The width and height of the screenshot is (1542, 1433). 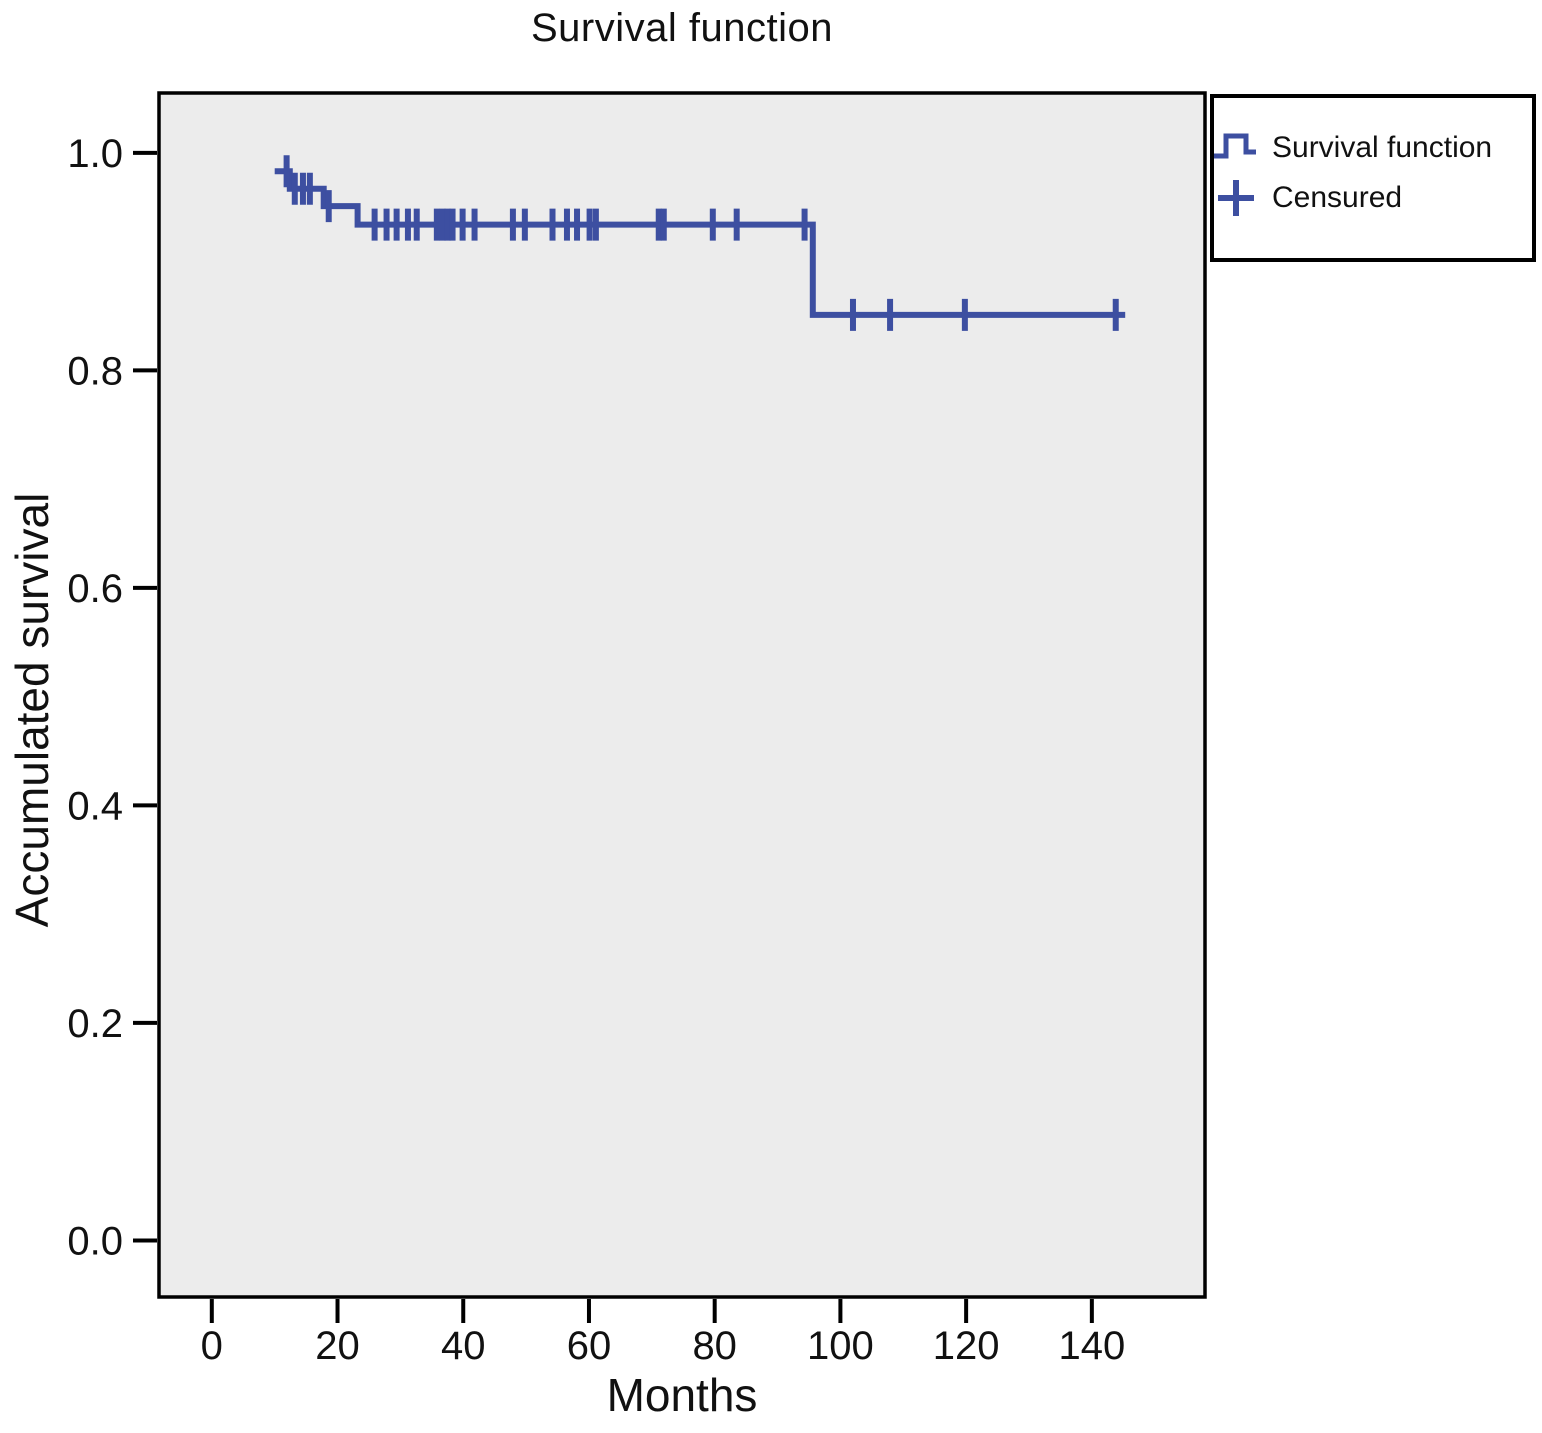 I want to click on y-tick-label: 0.6, so click(x=95, y=589).